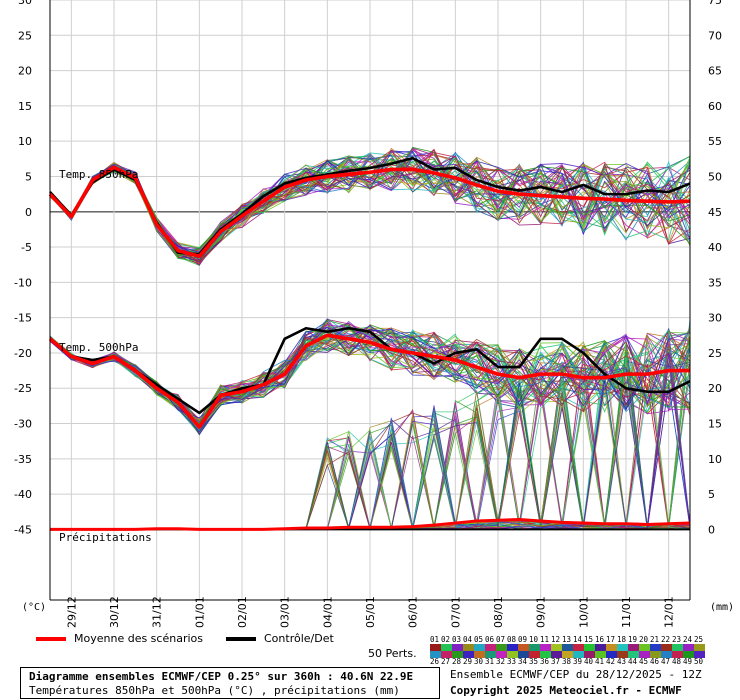 The height and width of the screenshot is (700, 740). What do you see at coordinates (457, 639) in the screenshot?
I see `pert-number: 03` at bounding box center [457, 639].